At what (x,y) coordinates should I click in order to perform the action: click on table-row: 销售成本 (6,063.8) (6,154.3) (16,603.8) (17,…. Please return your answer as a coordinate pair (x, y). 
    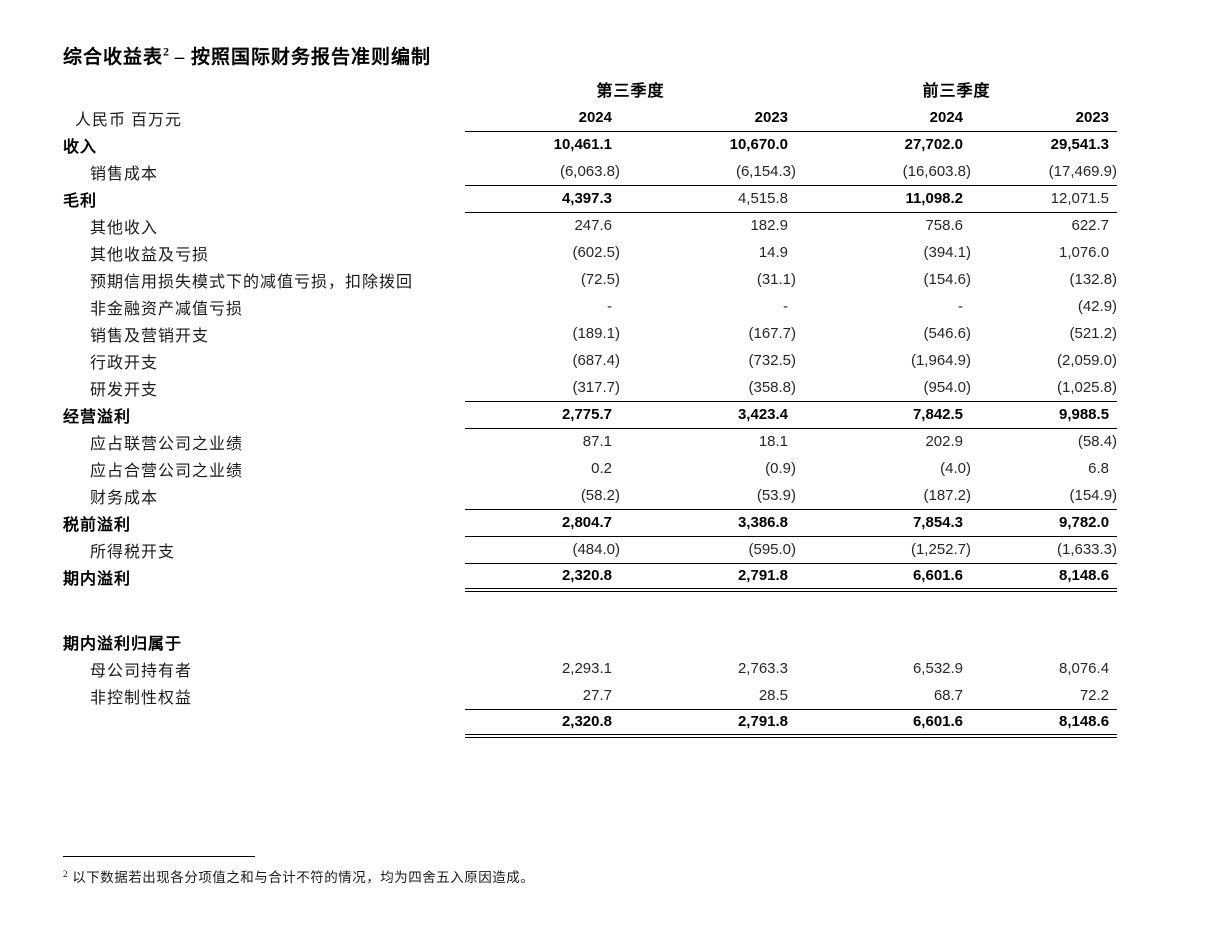
    Looking at the image, I should click on (590, 172).